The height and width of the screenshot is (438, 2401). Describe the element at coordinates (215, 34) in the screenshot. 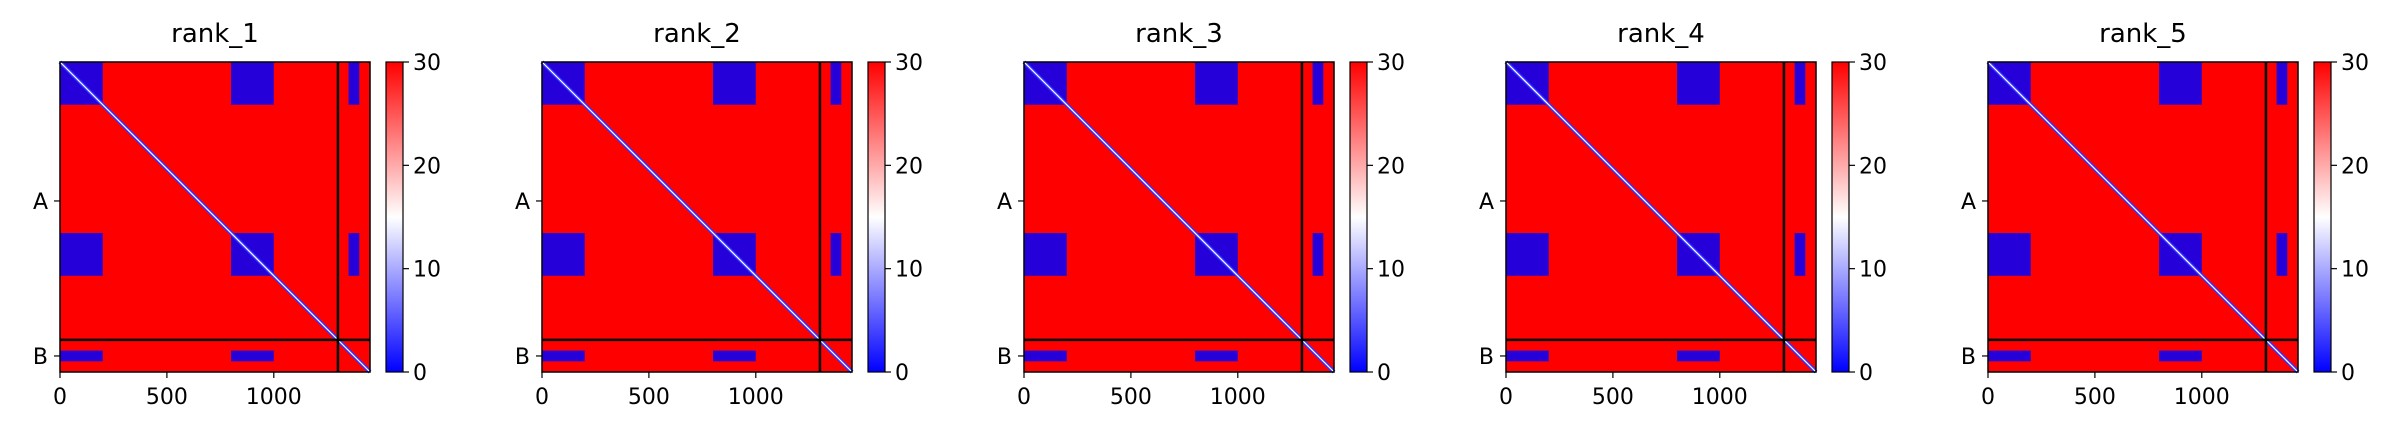

I see `panel-title: rank_1` at that location.